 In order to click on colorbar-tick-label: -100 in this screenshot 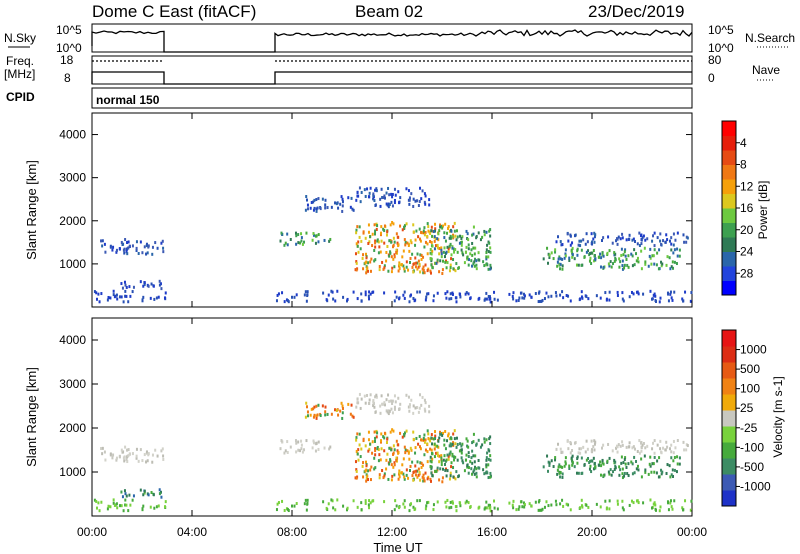, I will do `click(752, 447)`.